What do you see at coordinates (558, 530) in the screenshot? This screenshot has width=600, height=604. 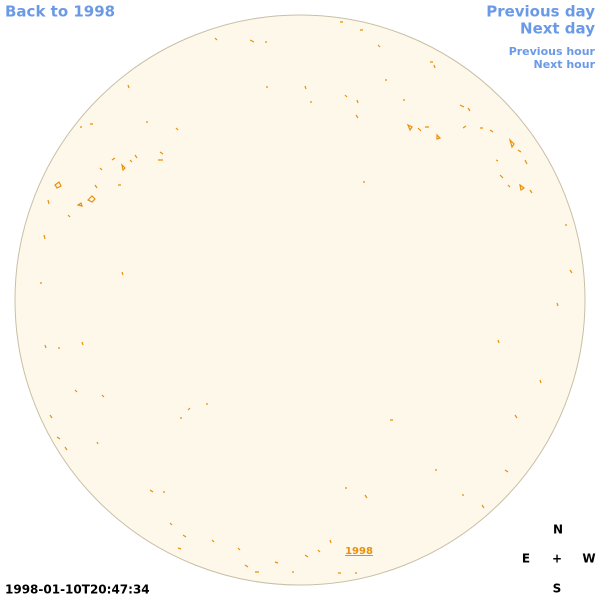 I see `compass-north: N` at bounding box center [558, 530].